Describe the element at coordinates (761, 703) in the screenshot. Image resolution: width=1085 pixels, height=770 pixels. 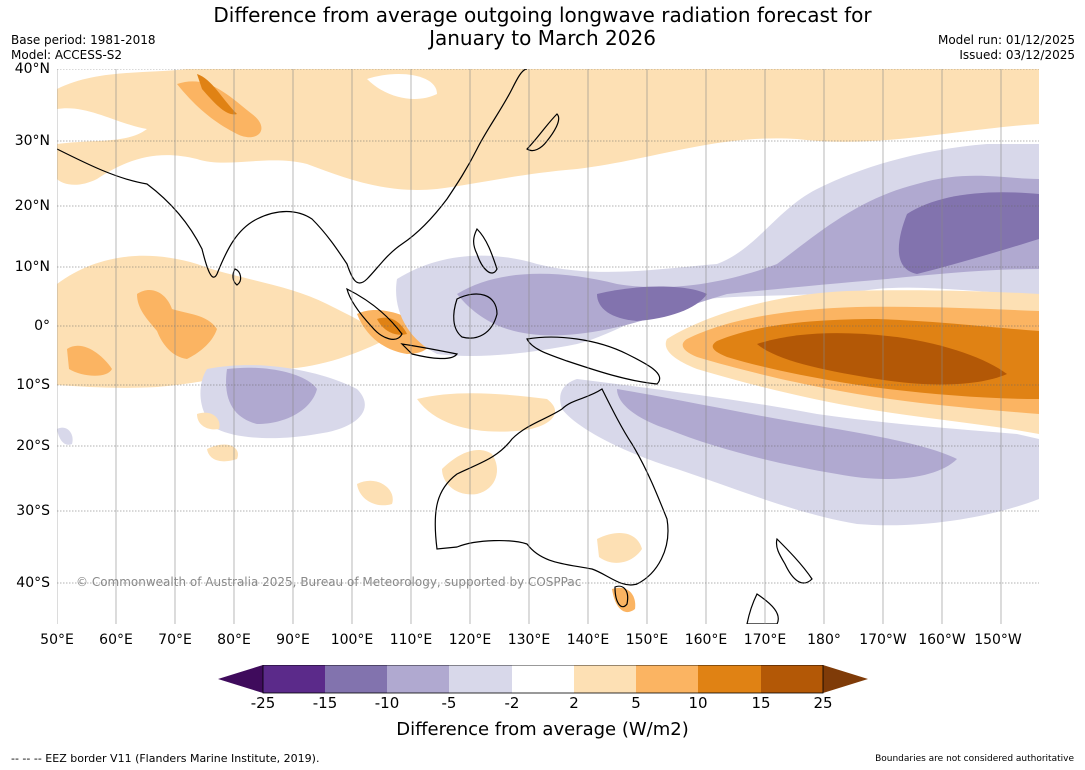
I see `colorbar-tick: 15` at that location.